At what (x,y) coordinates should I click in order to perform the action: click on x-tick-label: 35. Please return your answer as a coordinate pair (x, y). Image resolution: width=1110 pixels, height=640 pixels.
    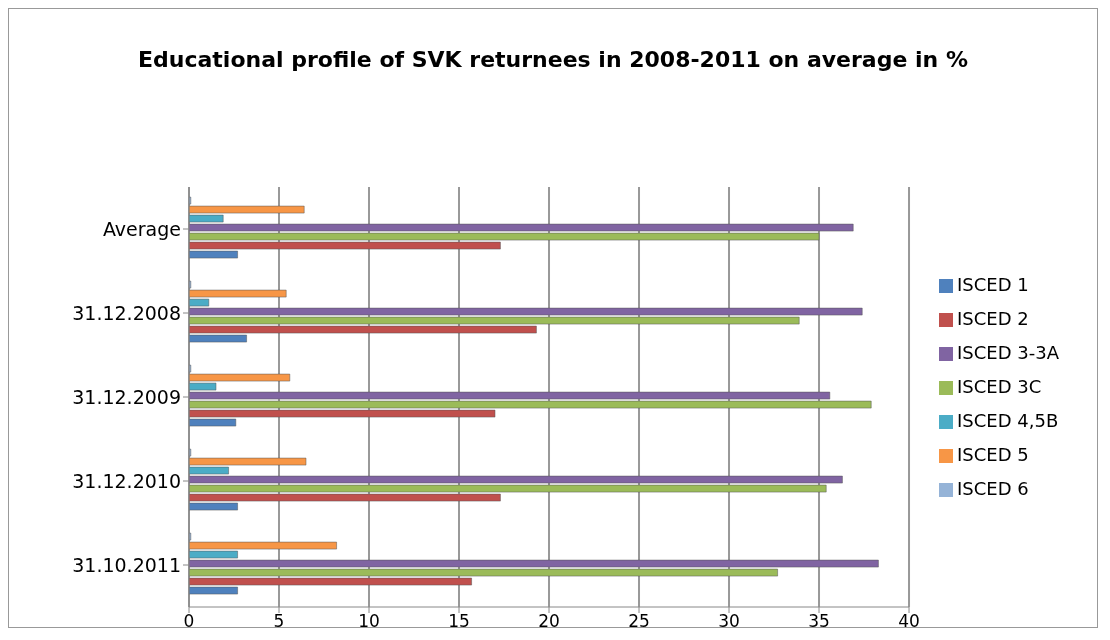
    Looking at the image, I should click on (819, 621).